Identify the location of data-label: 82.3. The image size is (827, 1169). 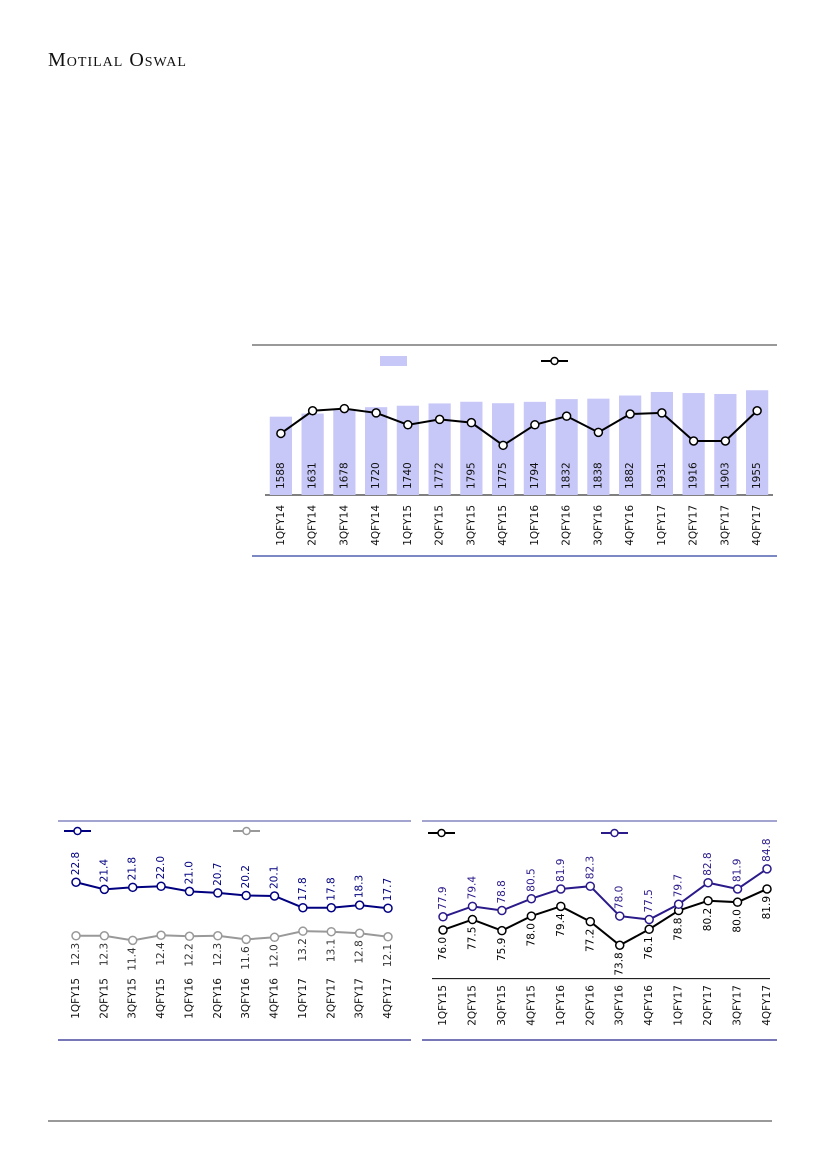
(590, 867).